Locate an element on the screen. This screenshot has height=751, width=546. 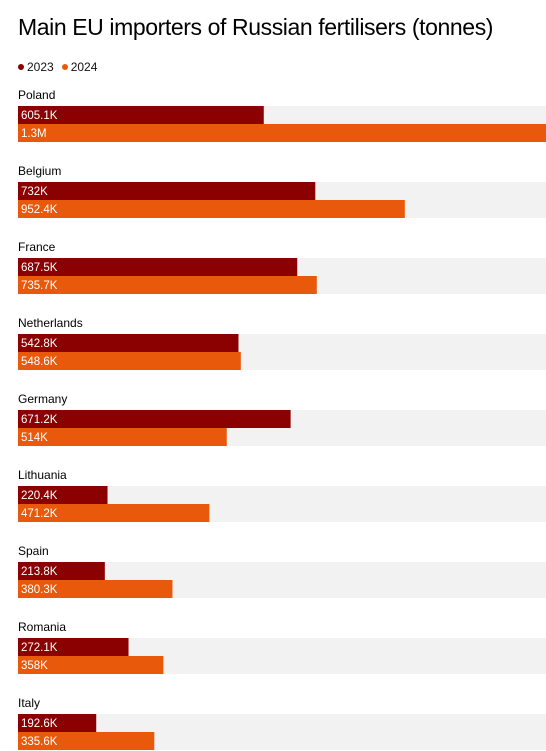
legend-swatch-2023 is located at coordinates (21, 67).